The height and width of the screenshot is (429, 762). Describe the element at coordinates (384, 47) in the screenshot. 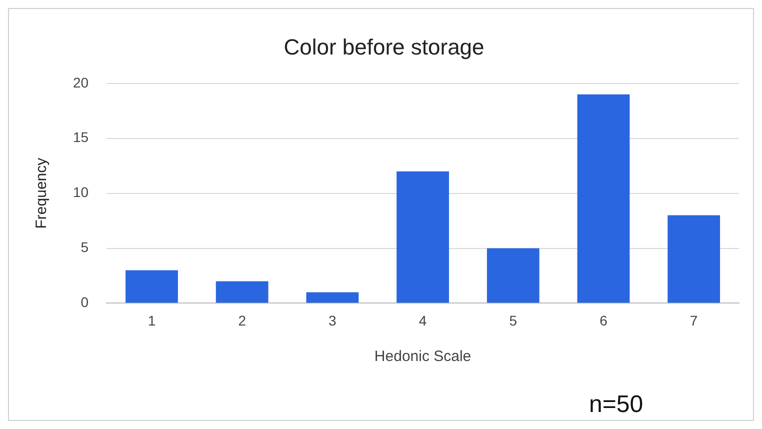

I see `chart-title: Color before storage` at that location.